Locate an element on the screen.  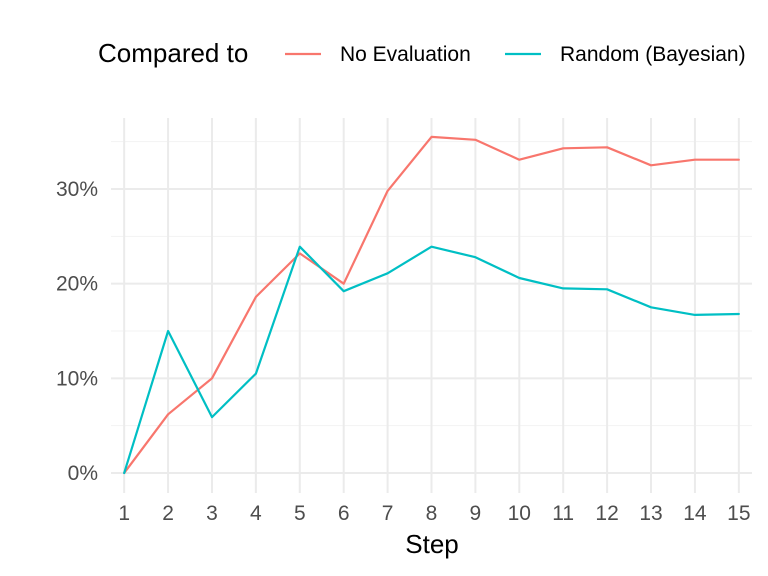
y-tick-label: 10% is located at coordinates (77, 378).